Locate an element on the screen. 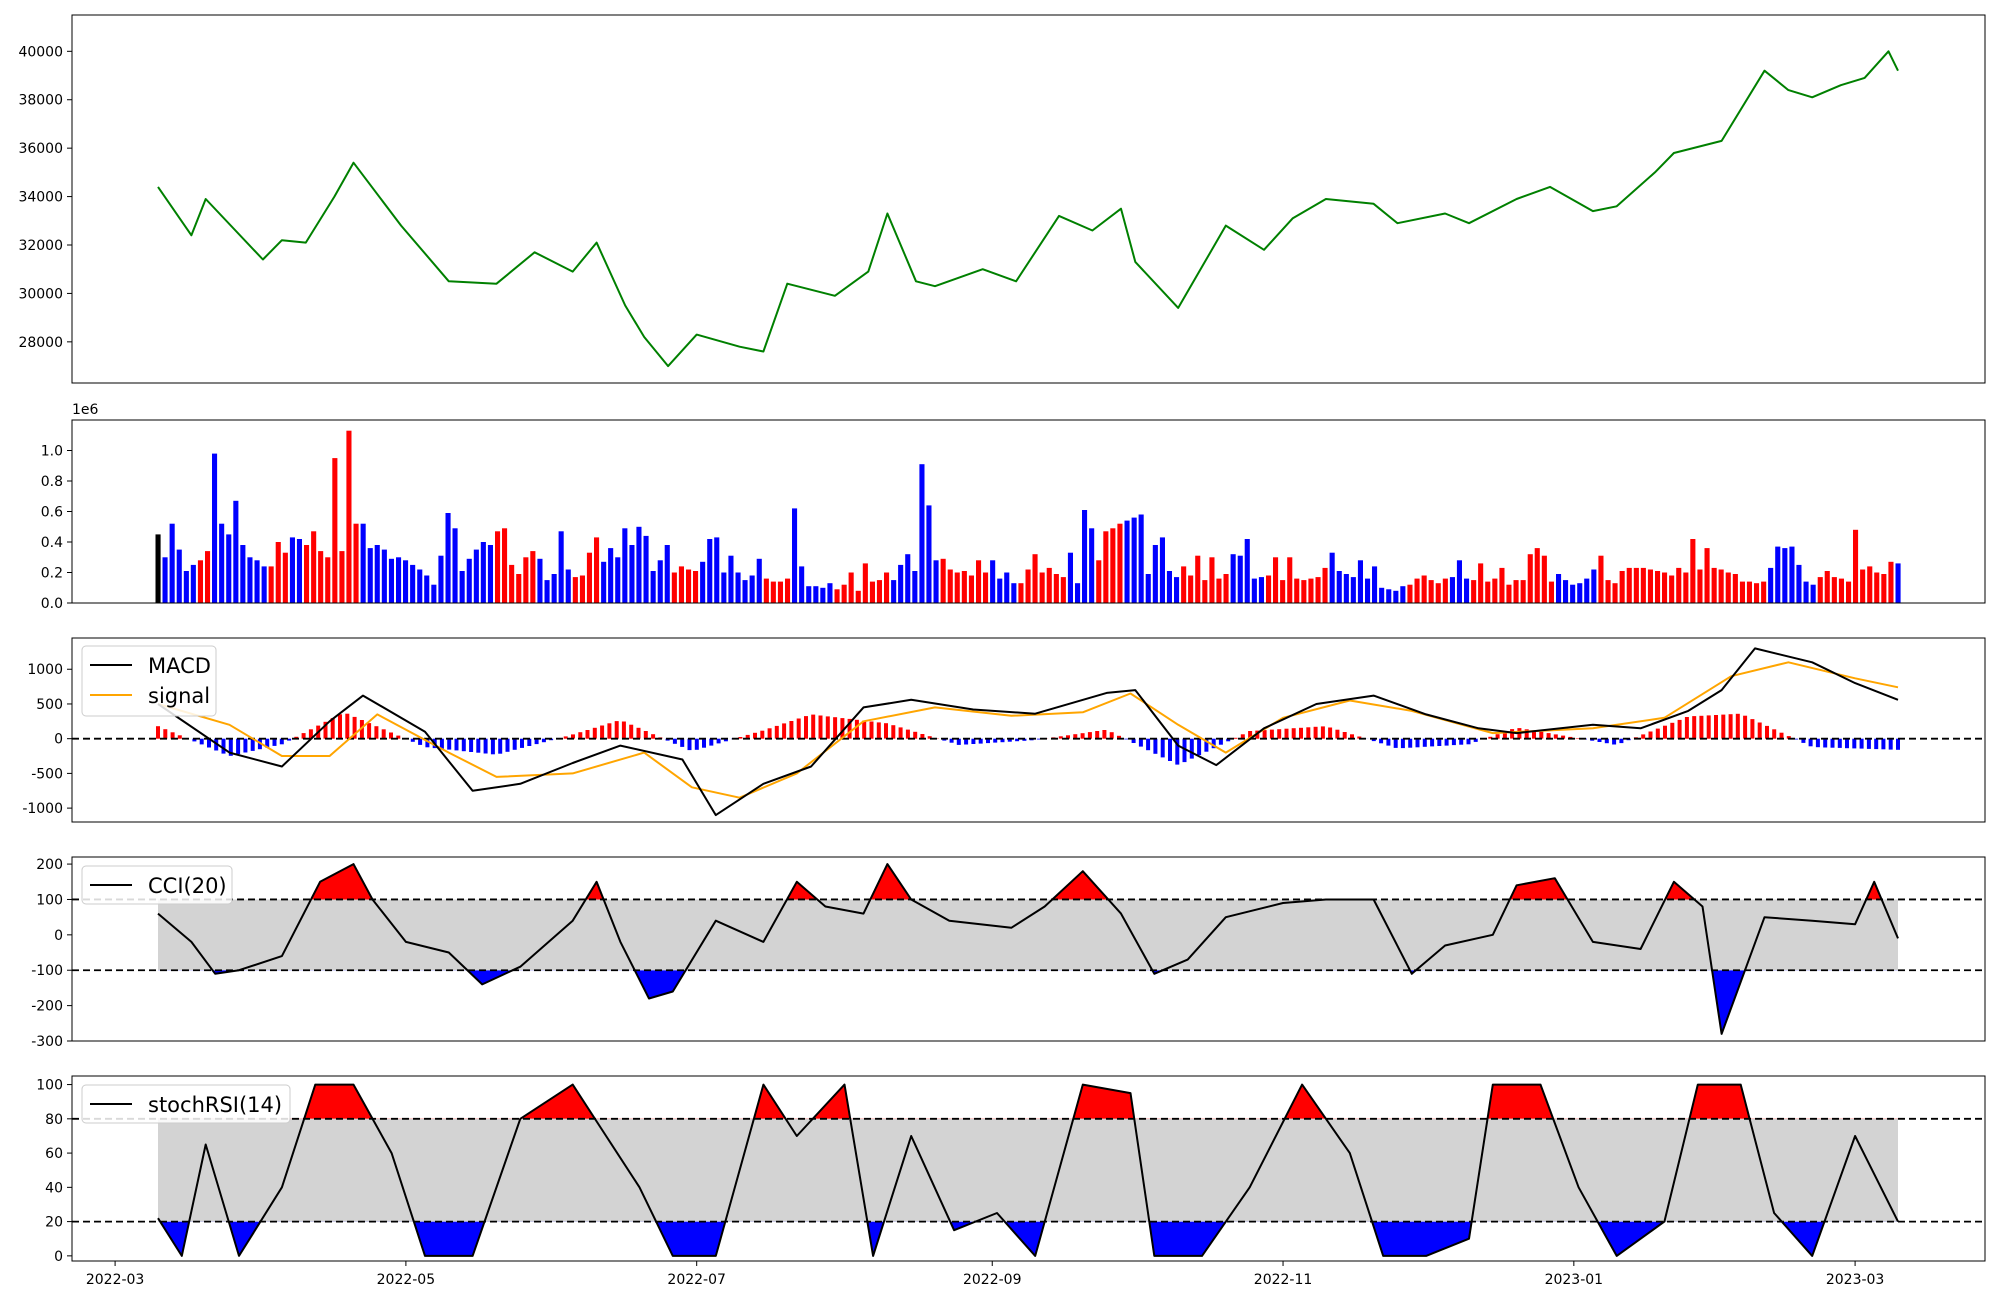 This screenshot has width=2000, height=1300. price-y-tick-label: 28000 is located at coordinates (40, 343).